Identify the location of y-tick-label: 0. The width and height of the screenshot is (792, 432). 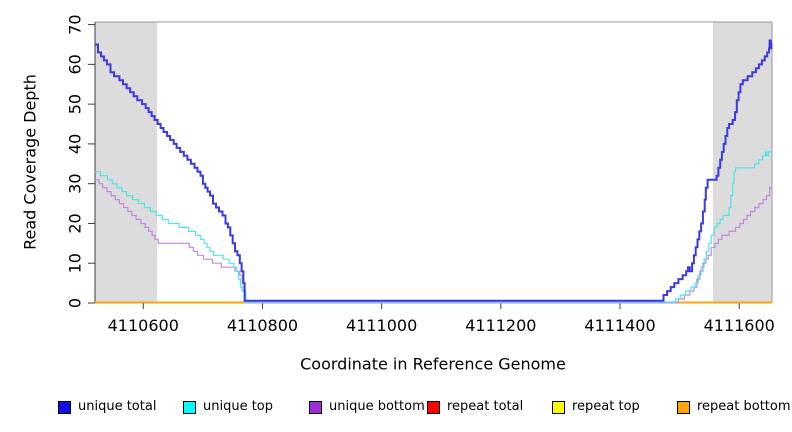
(75, 303).